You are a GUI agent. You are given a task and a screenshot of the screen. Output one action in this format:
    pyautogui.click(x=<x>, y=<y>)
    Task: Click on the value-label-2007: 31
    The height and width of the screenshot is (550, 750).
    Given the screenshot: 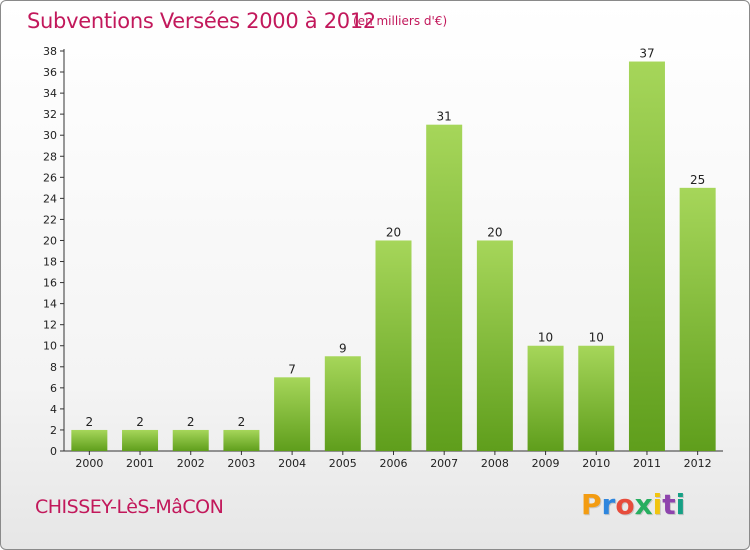 What is the action you would take?
    pyautogui.click(x=444, y=117)
    